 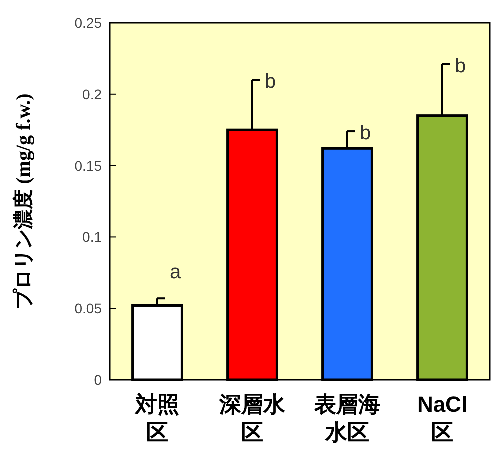 What do you see at coordinates (442, 418) in the screenshot?
I see `x-tick-label: NaCl区` at bounding box center [442, 418].